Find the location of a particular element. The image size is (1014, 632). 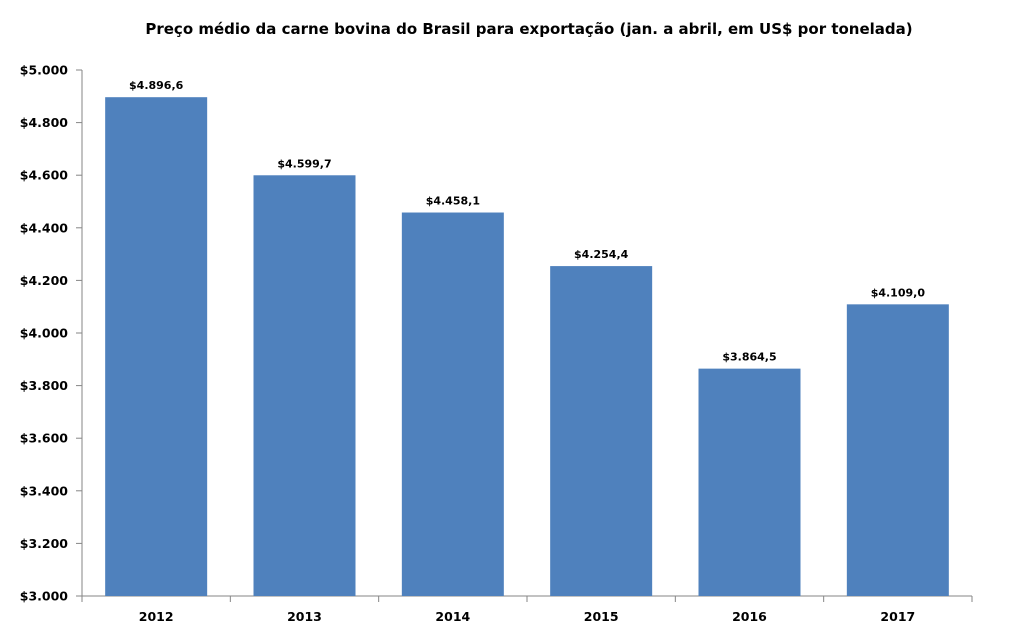

y-tick-label: $4.800 is located at coordinates (44, 122).